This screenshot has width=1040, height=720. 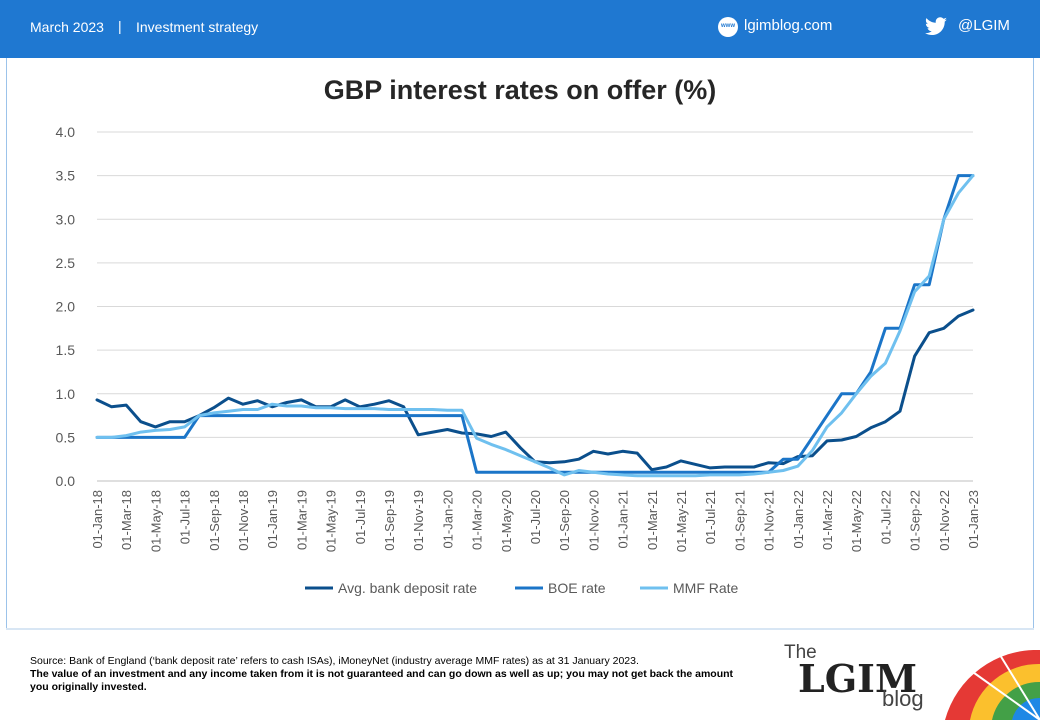 I want to click on x-tick-label: 01-Jul-18, so click(x=185, y=517).